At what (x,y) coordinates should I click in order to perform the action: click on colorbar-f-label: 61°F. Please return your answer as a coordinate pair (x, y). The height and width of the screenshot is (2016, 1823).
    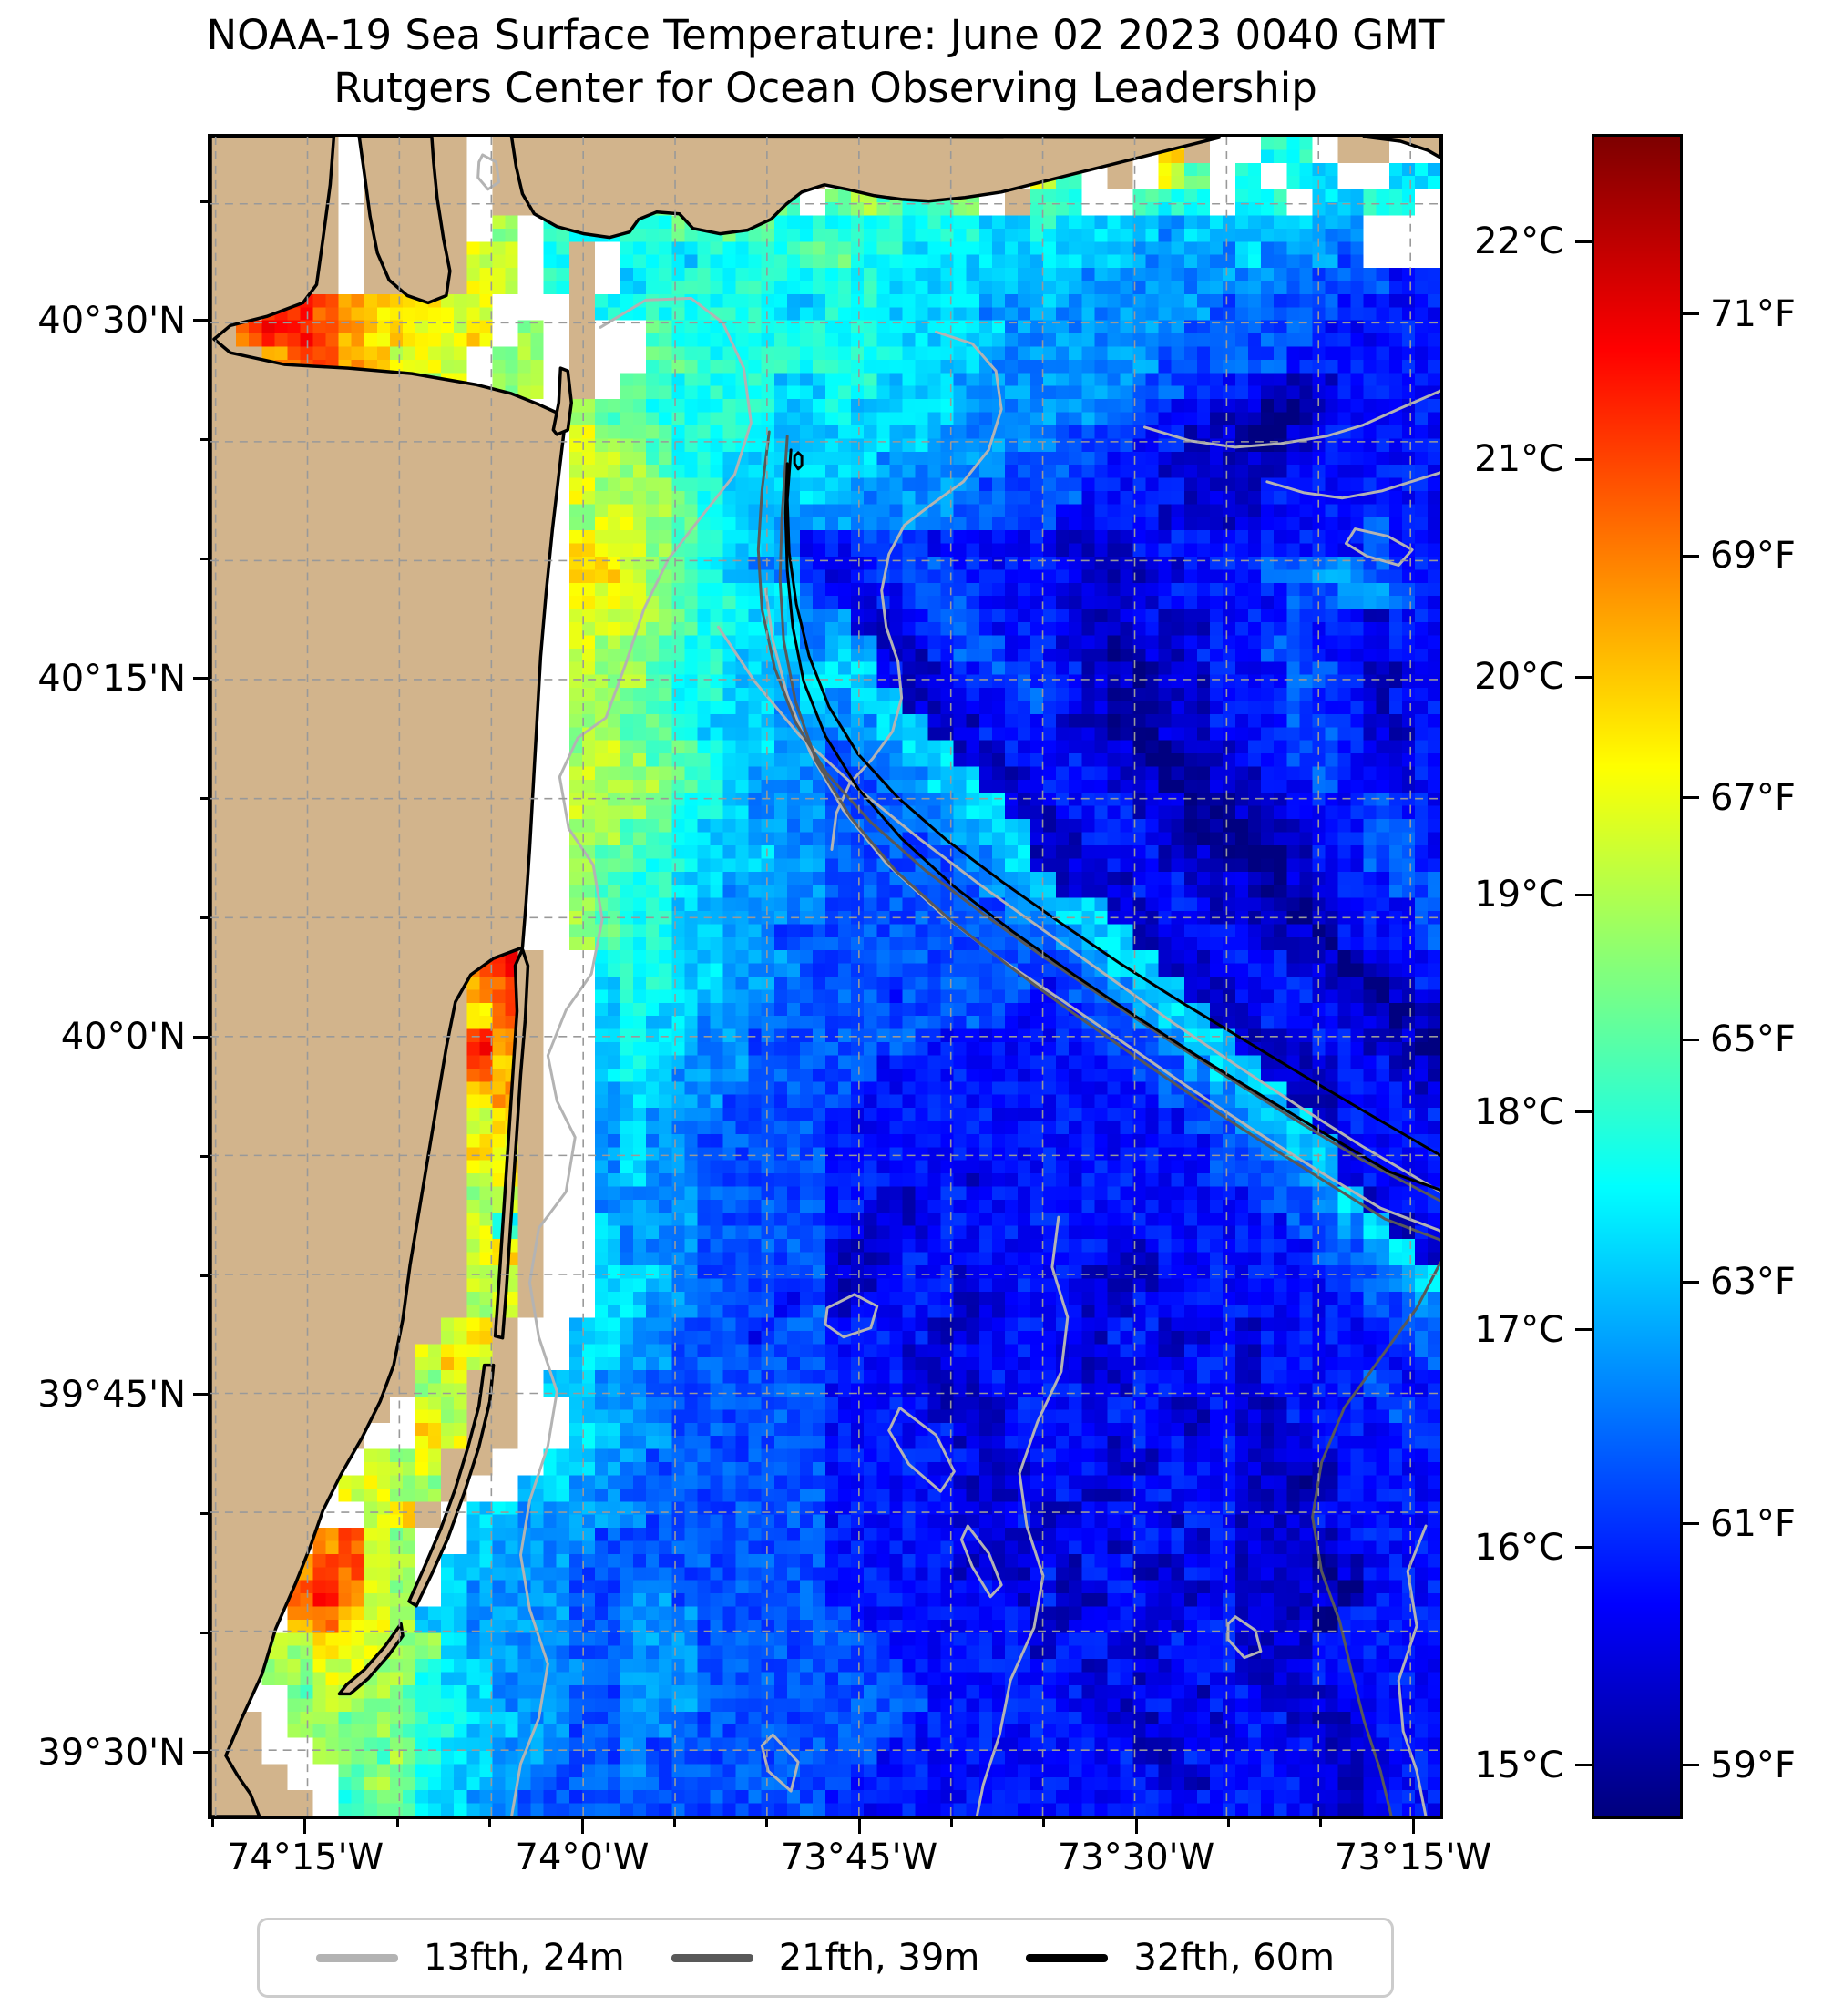
    Looking at the image, I should click on (1753, 1523).